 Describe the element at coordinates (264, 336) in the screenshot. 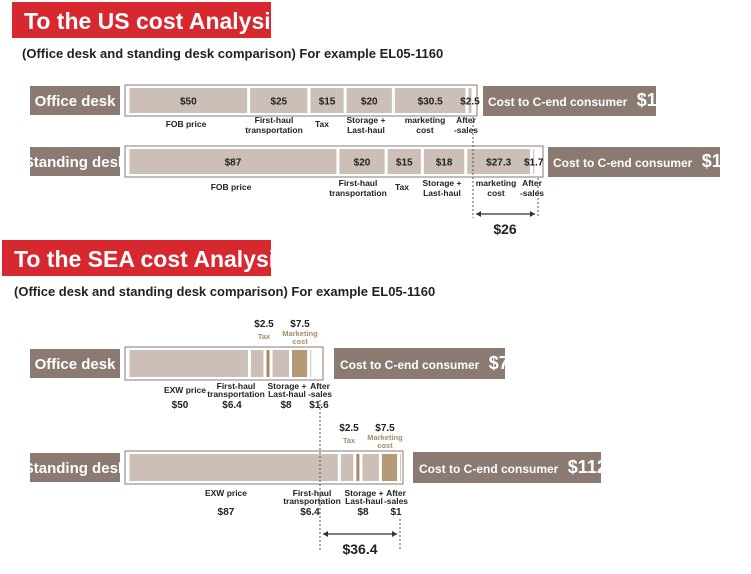

I see `sea-office-tax-cat: Tax` at that location.